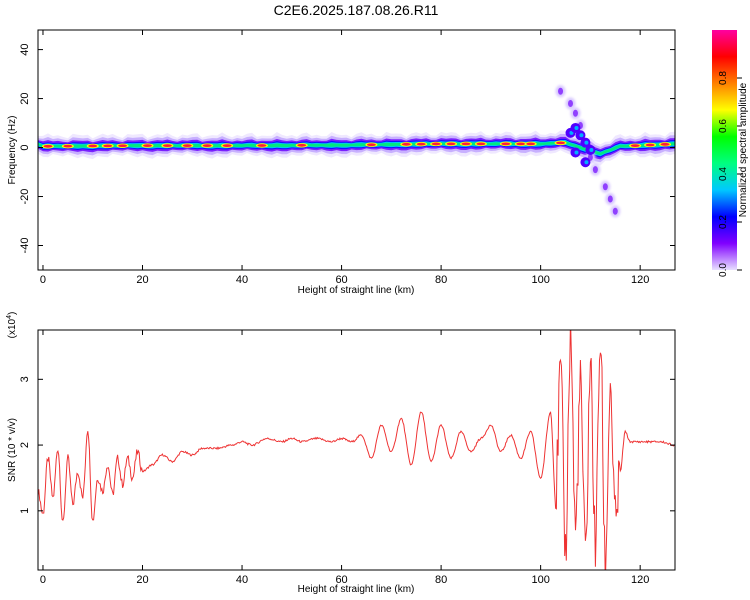  I want to click on colorbar-ticks: 0.0 0.2 0.4 0.6 0.8, so click(730, 174).